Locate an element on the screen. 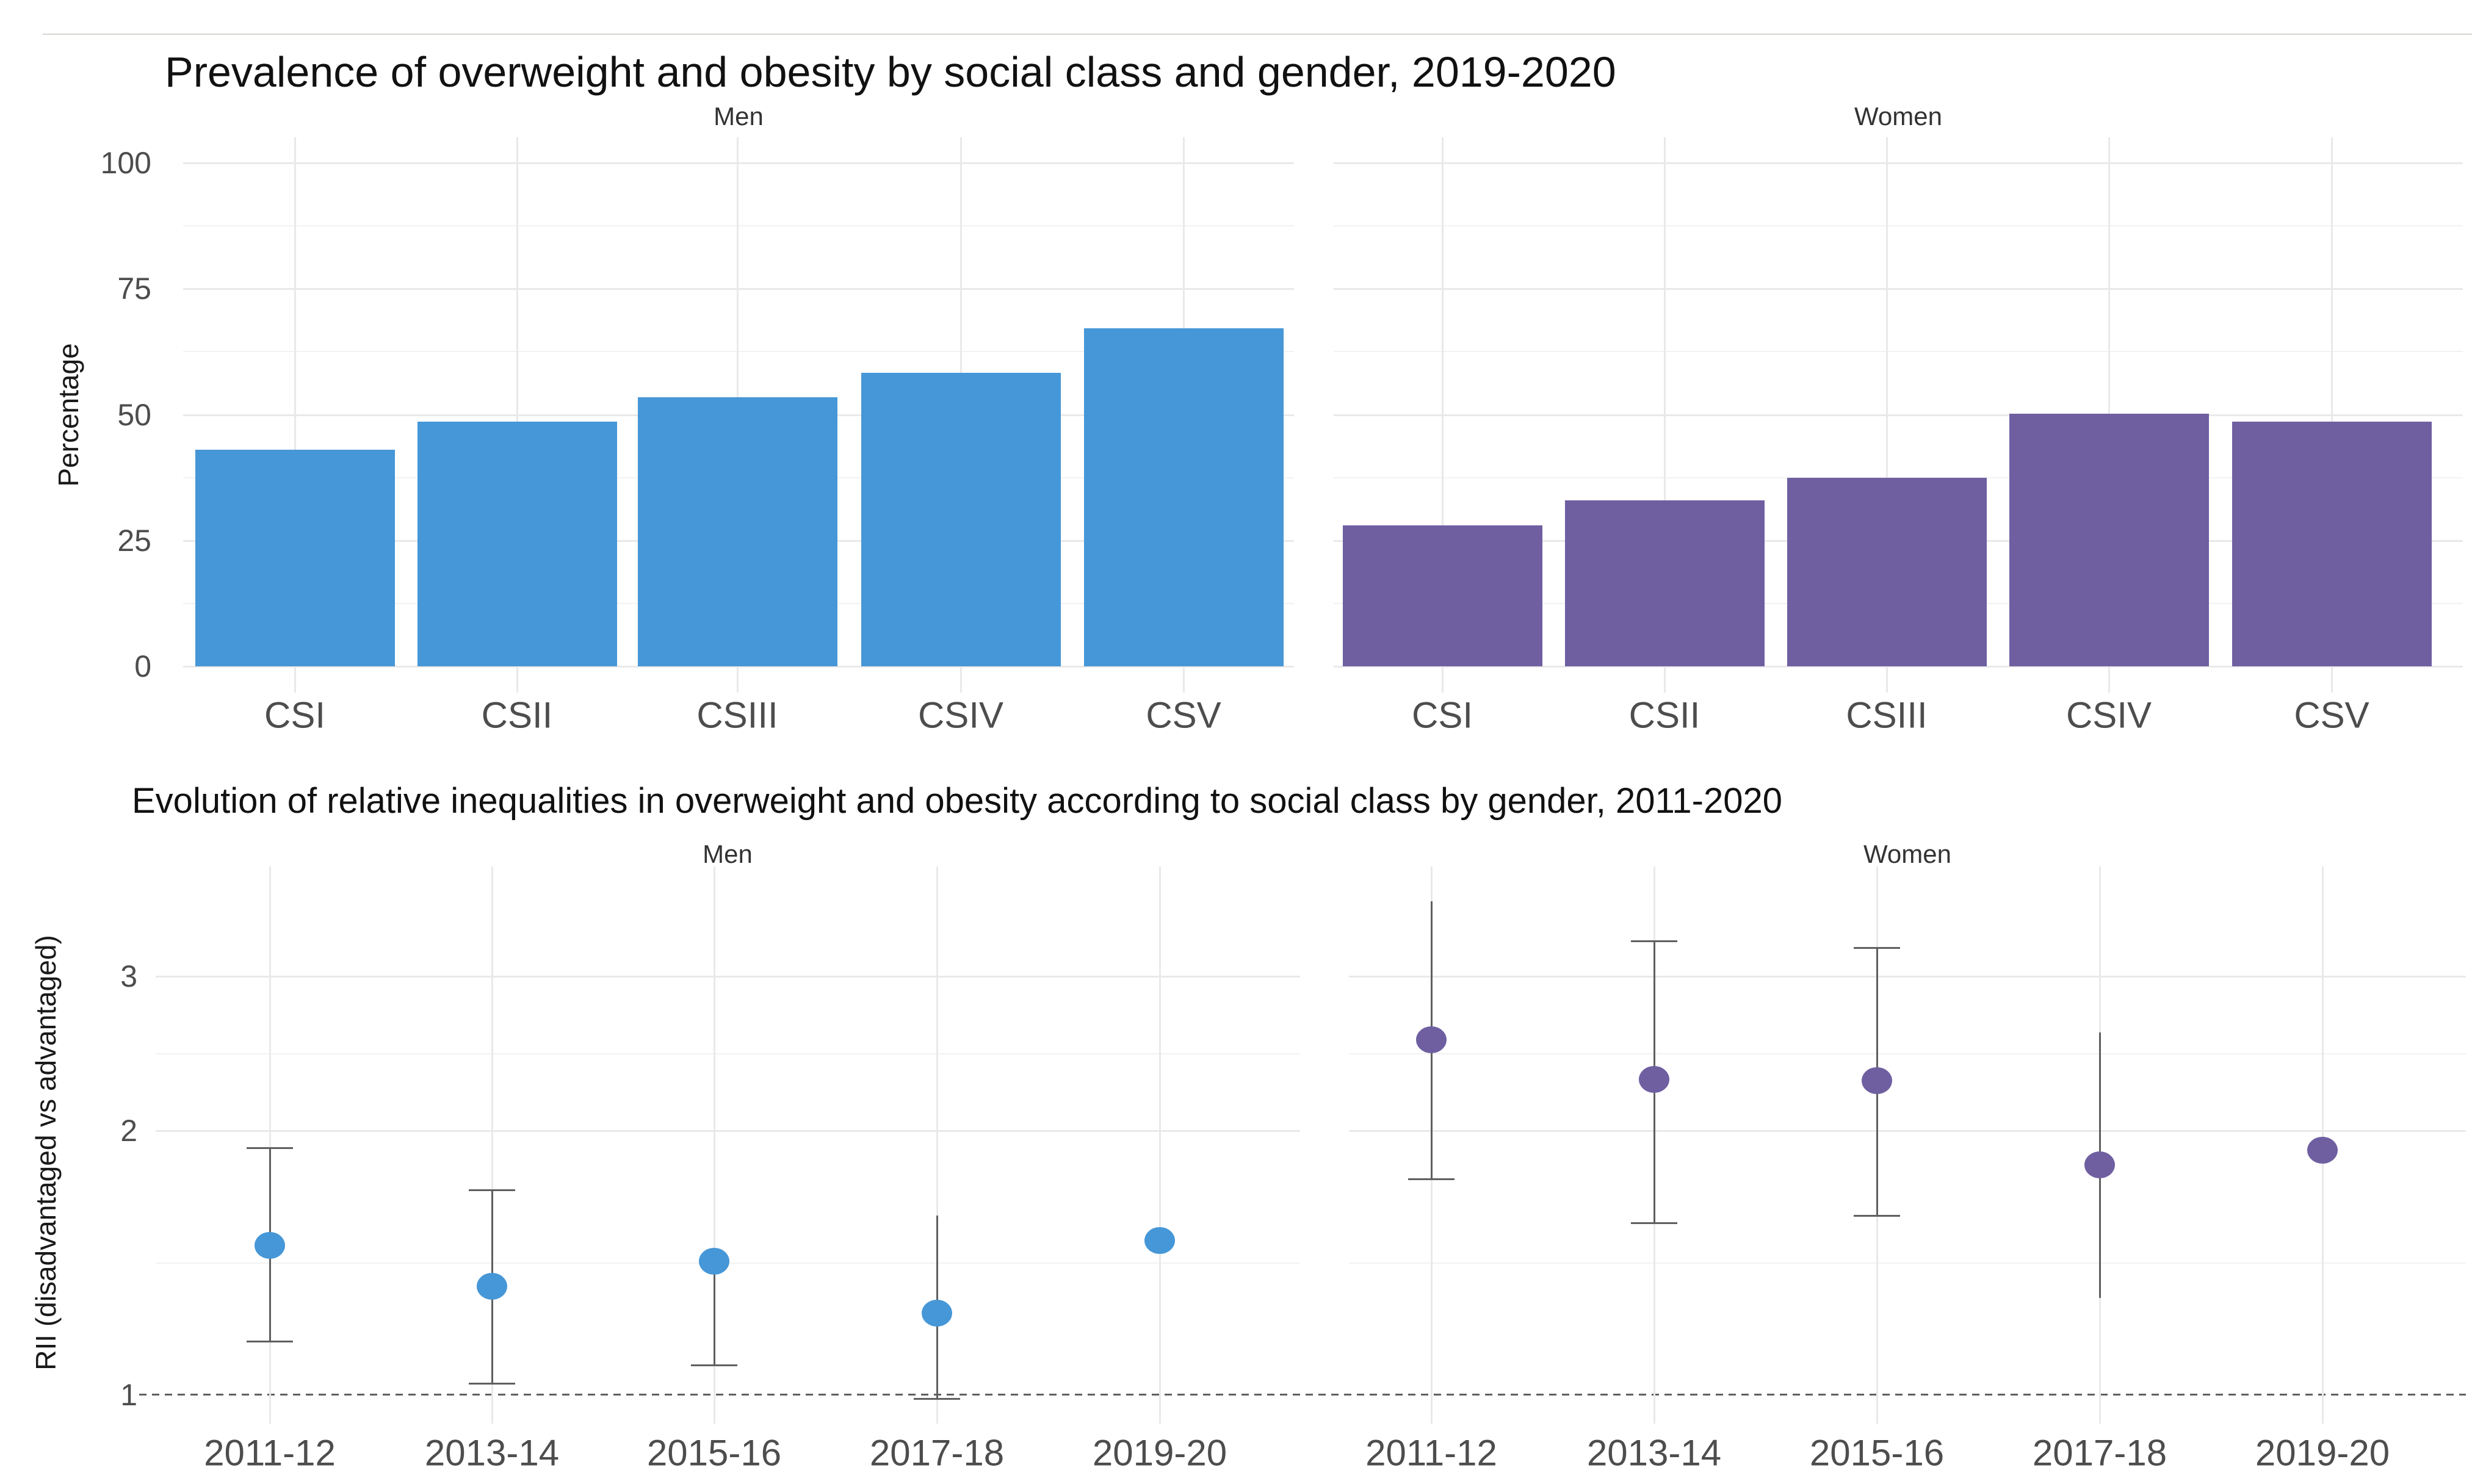 The image size is (2472, 1484). bar-men-CSIII is located at coordinates (737, 531).